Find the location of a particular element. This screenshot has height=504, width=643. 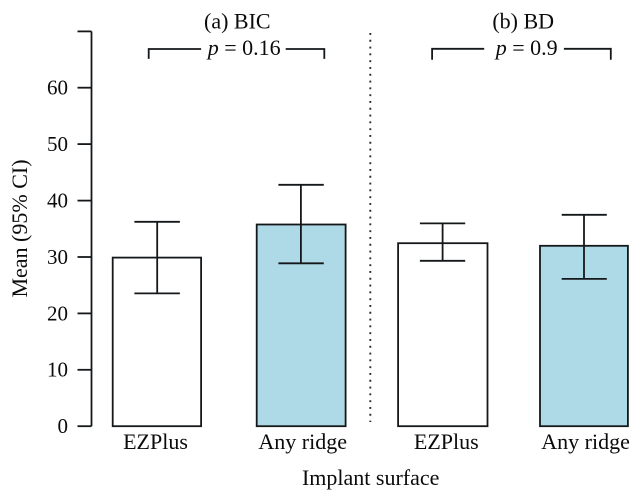

svg-text: p = 0.9 is located at coordinates (526, 47).